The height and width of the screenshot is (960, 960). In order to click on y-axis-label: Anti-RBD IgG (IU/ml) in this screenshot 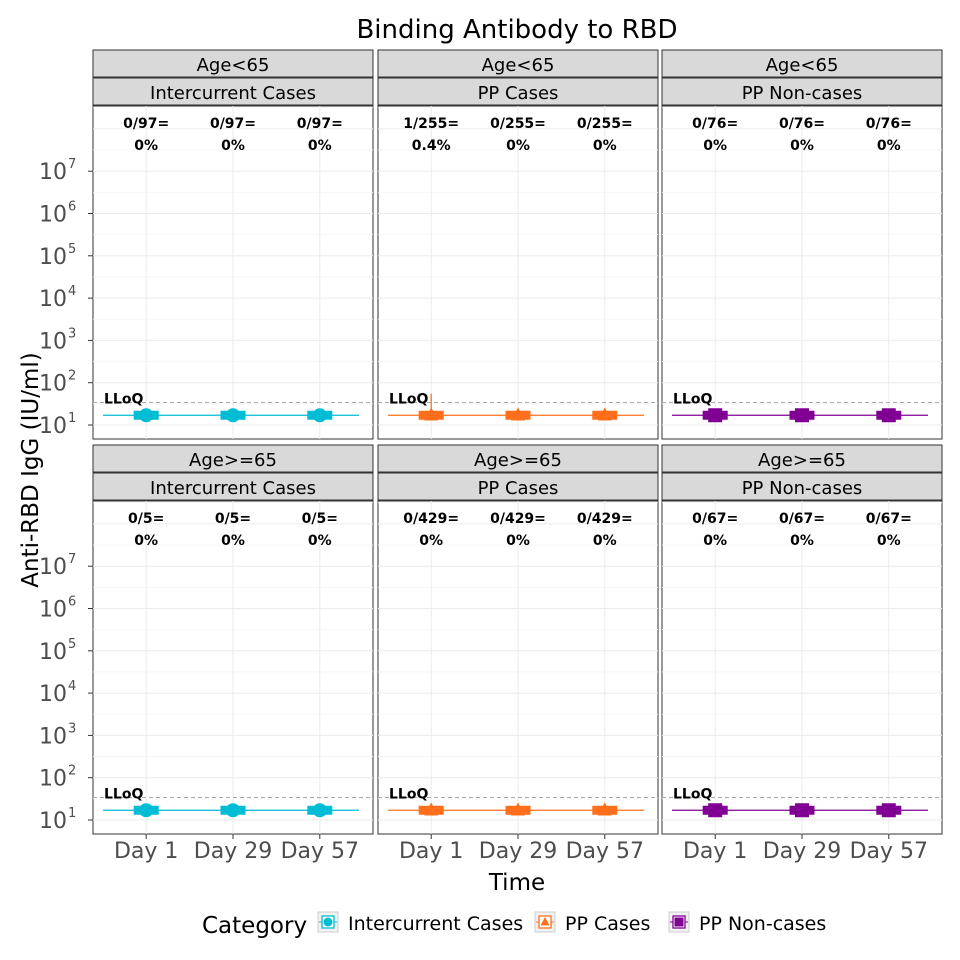, I will do `click(31, 469)`.